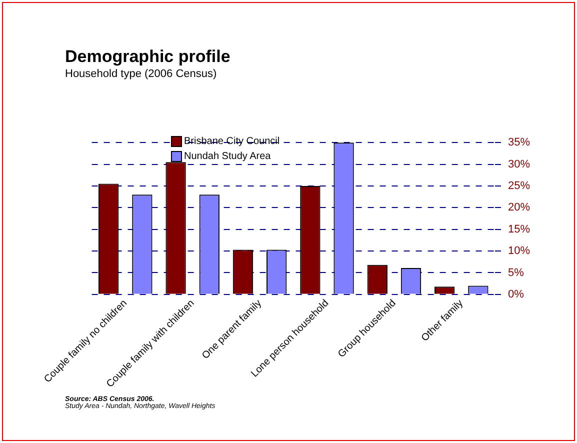  I want to click on chart-title: Demographic profile, so click(147, 57).